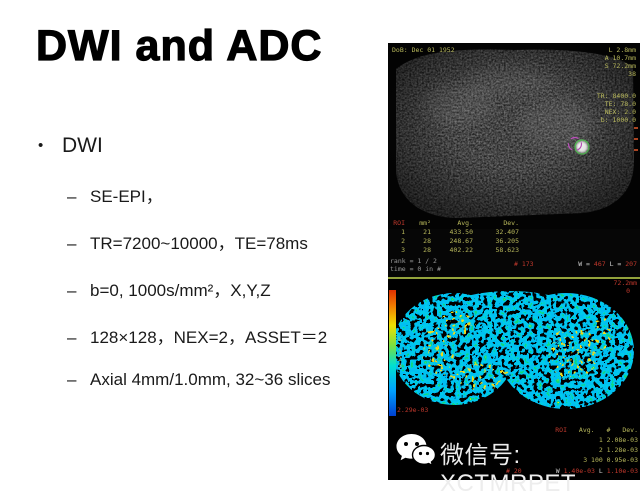 Image resolution: width=640 pixels, height=498 pixels. What do you see at coordinates (557, 471) in the screenshot?
I see `window-label: W` at bounding box center [557, 471].